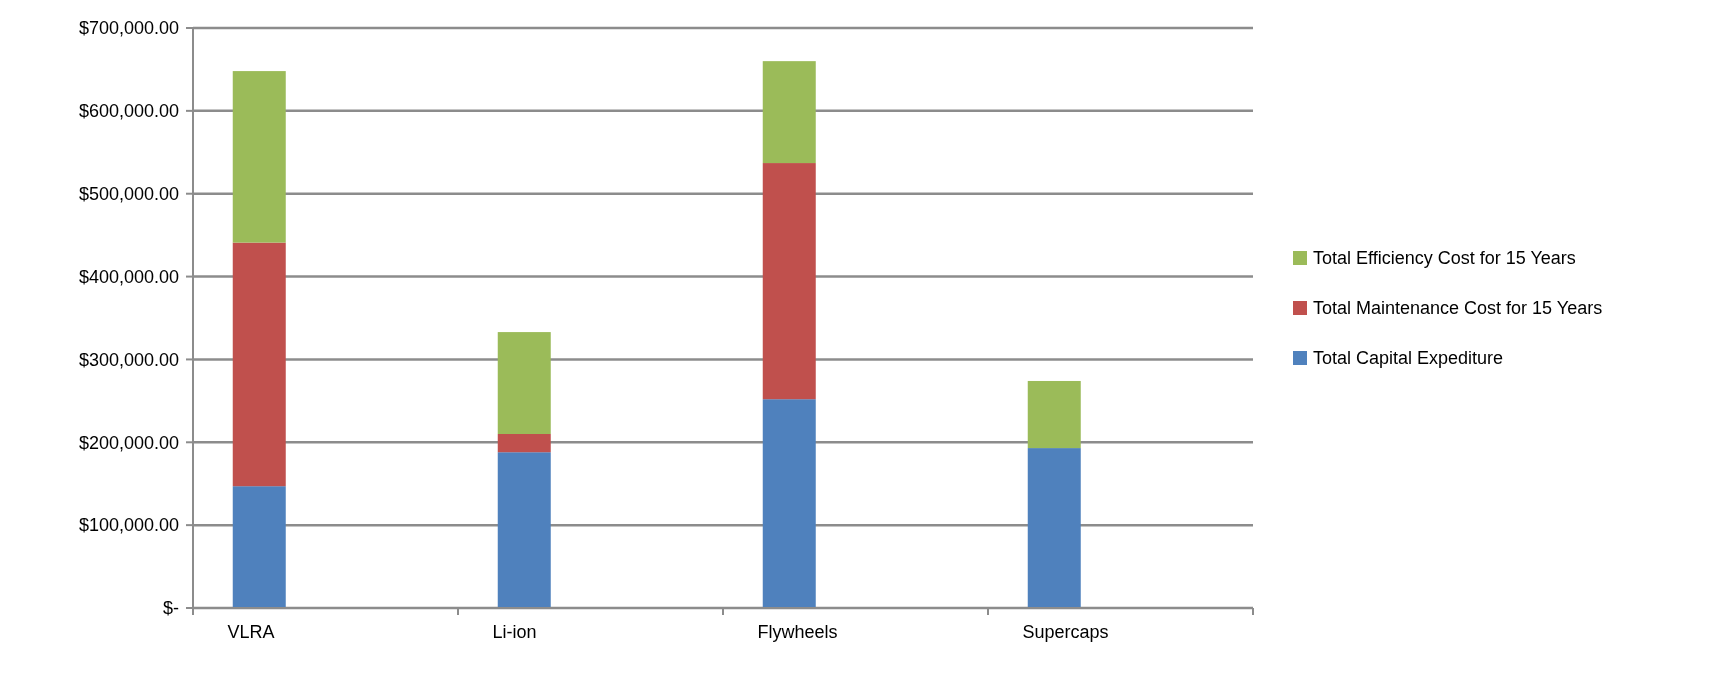 This screenshot has width=1718, height=681. What do you see at coordinates (128, 276) in the screenshot?
I see `y-tick-label: $400,000.00` at bounding box center [128, 276].